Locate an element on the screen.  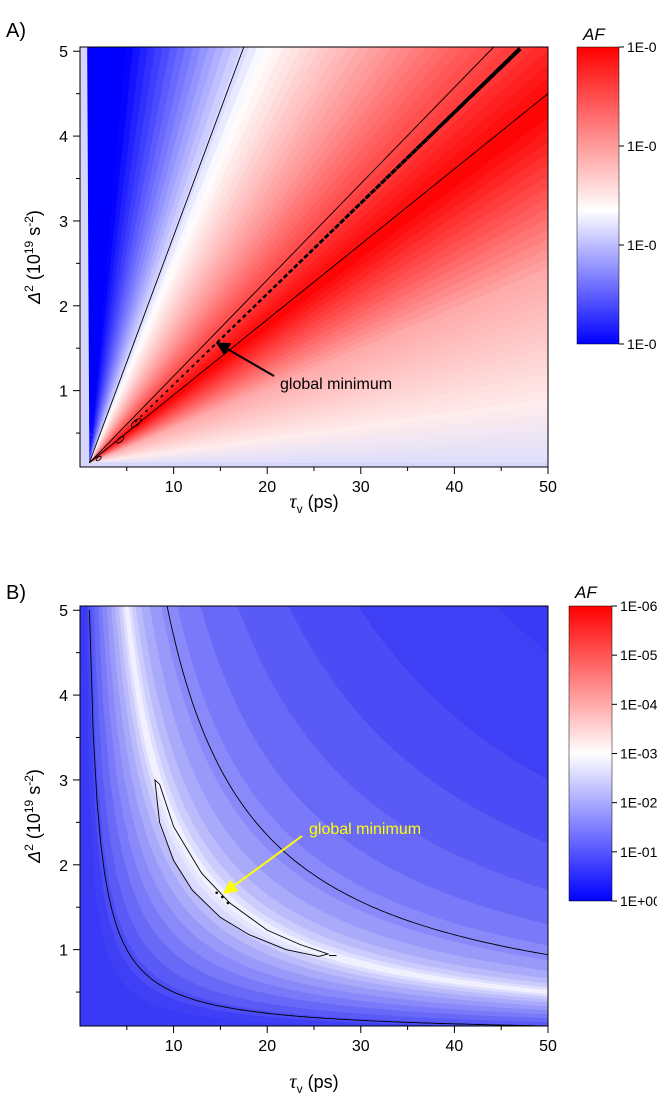
y-tick-label-a: 3 is located at coordinates (63, 222).